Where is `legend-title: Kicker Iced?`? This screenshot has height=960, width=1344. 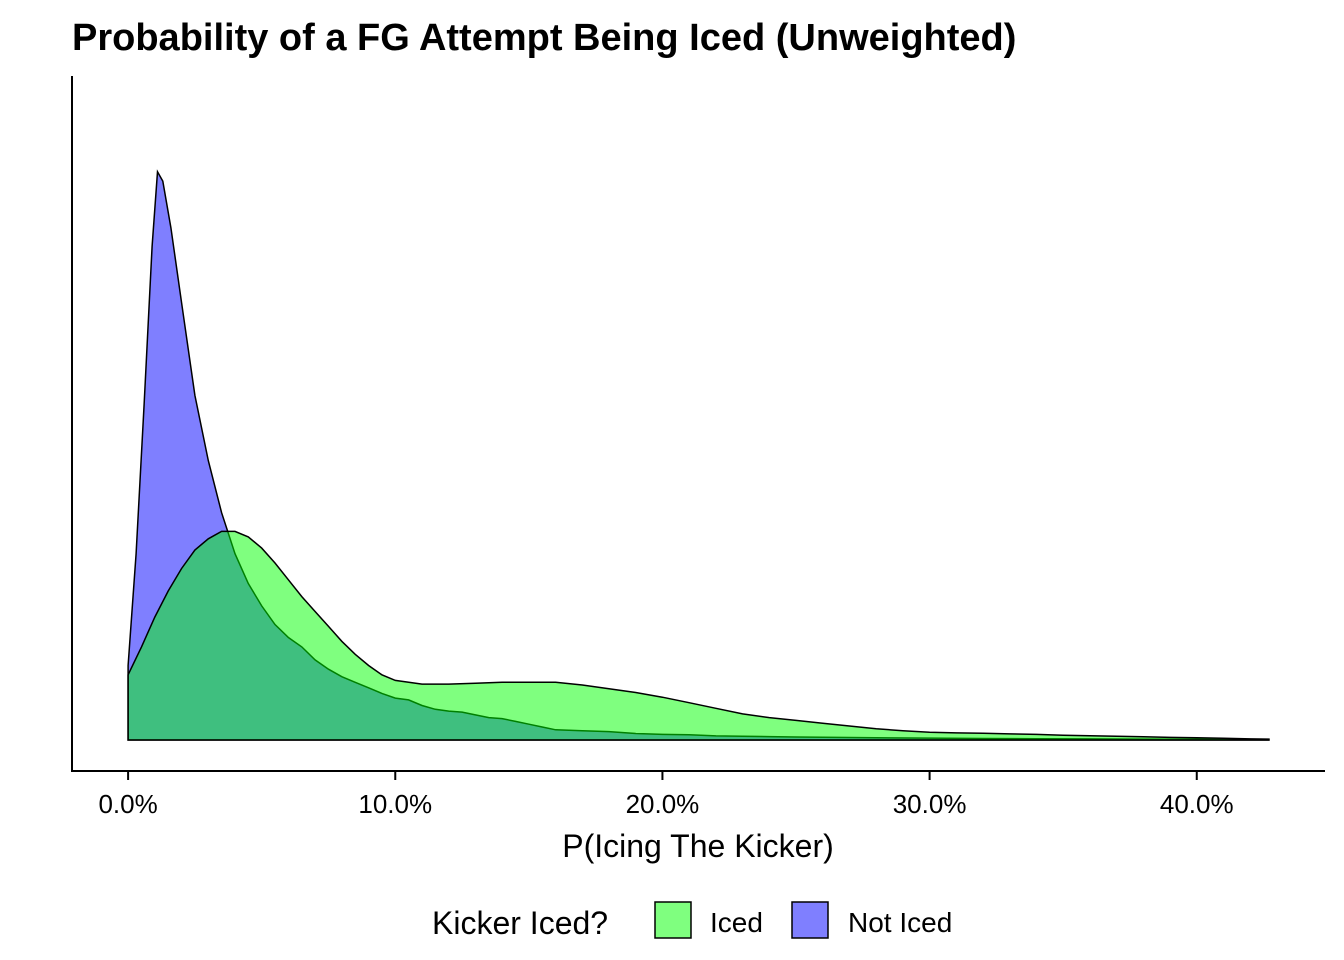
legend-title: Kicker Iced? is located at coordinates (520, 923).